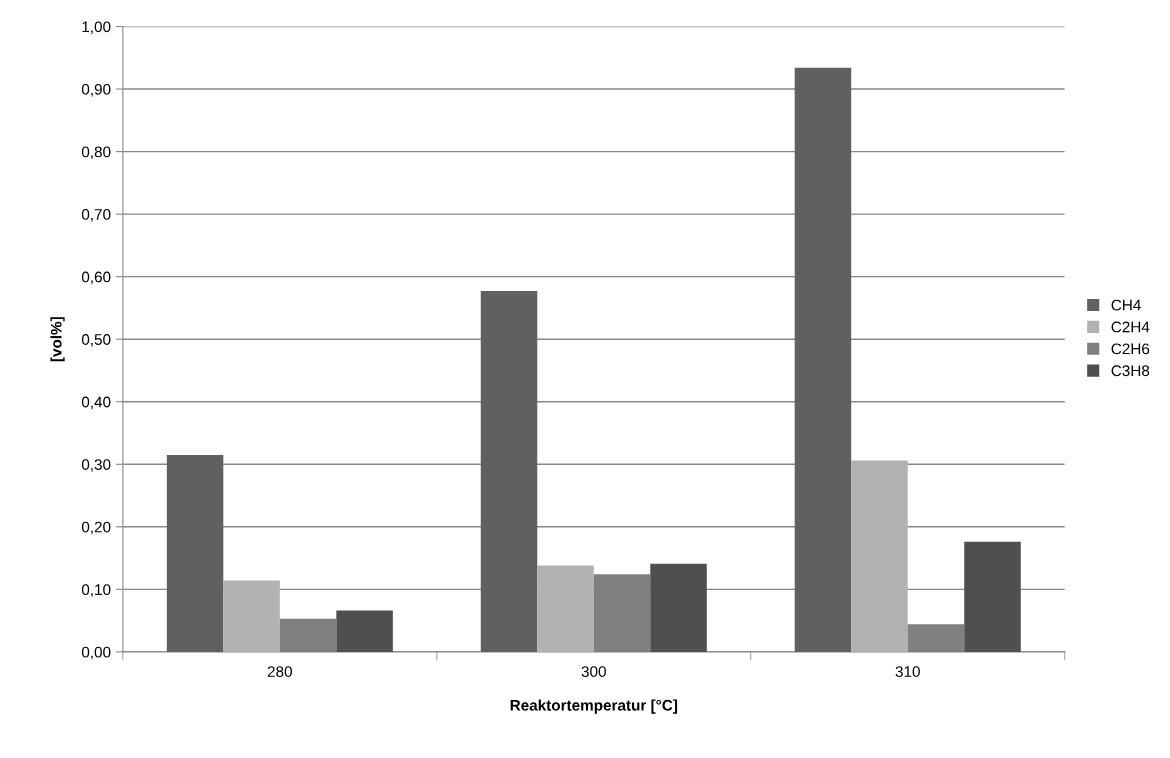  I want to click on x-tick-label: 310, so click(907, 671).